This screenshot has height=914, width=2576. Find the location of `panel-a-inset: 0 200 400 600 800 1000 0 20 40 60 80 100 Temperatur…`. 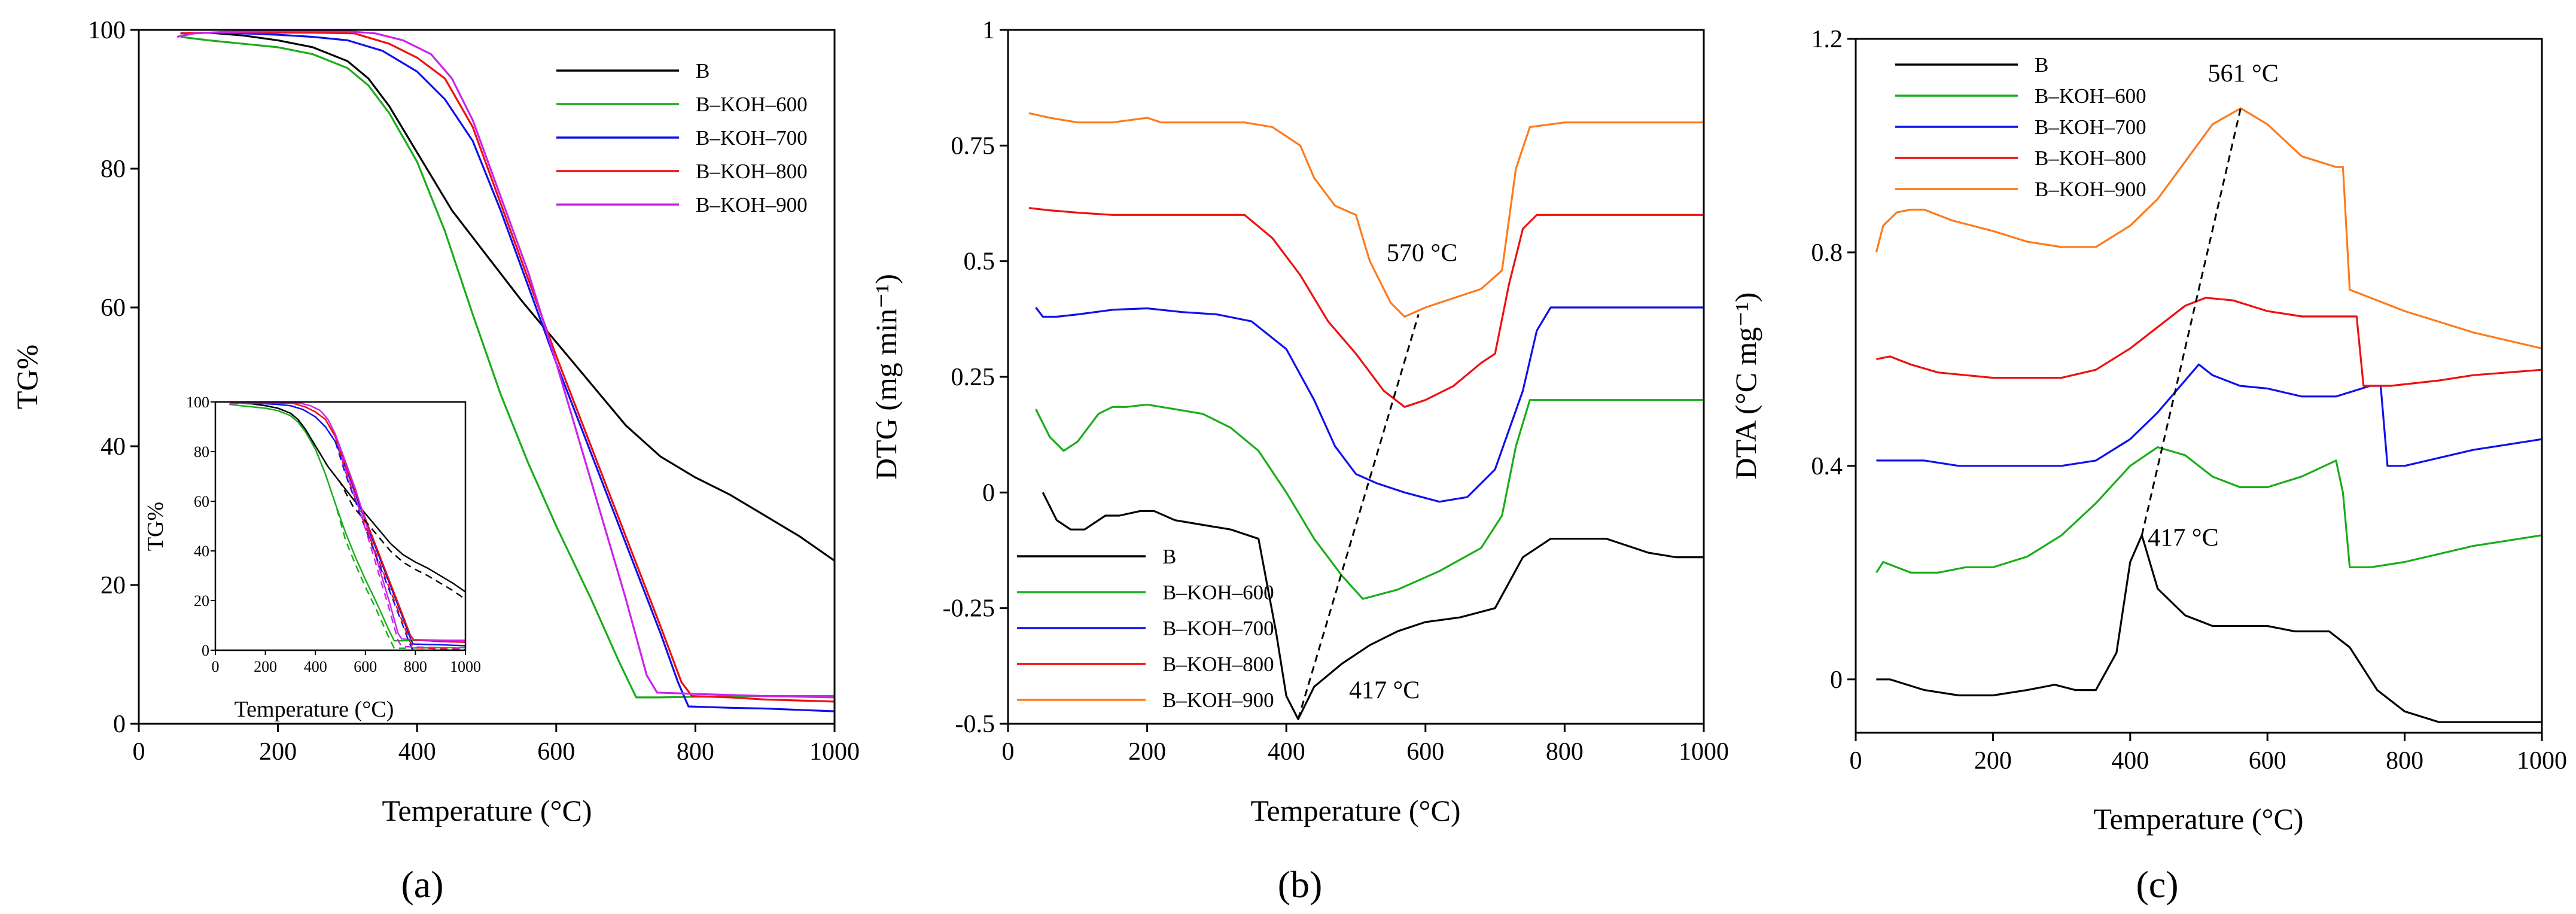

panel-a-inset: 0 200 400 600 800 1000 0 20 40 60 80 100 Temperatur… is located at coordinates (312, 558).